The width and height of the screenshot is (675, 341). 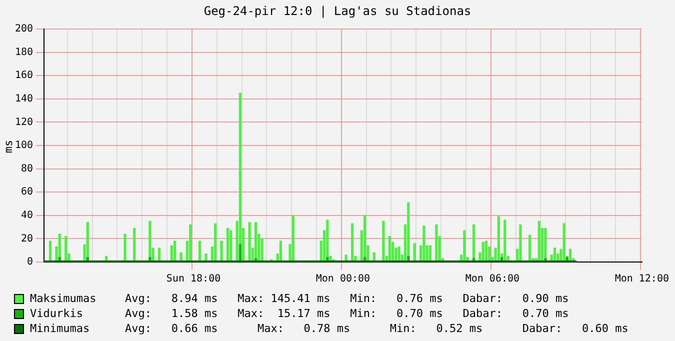 I want to click on text: Avg: 8.94 ms Max: 145.41 ms Min: 0.76 ms Dabar: 0.90 ms, so click(x=347, y=298).